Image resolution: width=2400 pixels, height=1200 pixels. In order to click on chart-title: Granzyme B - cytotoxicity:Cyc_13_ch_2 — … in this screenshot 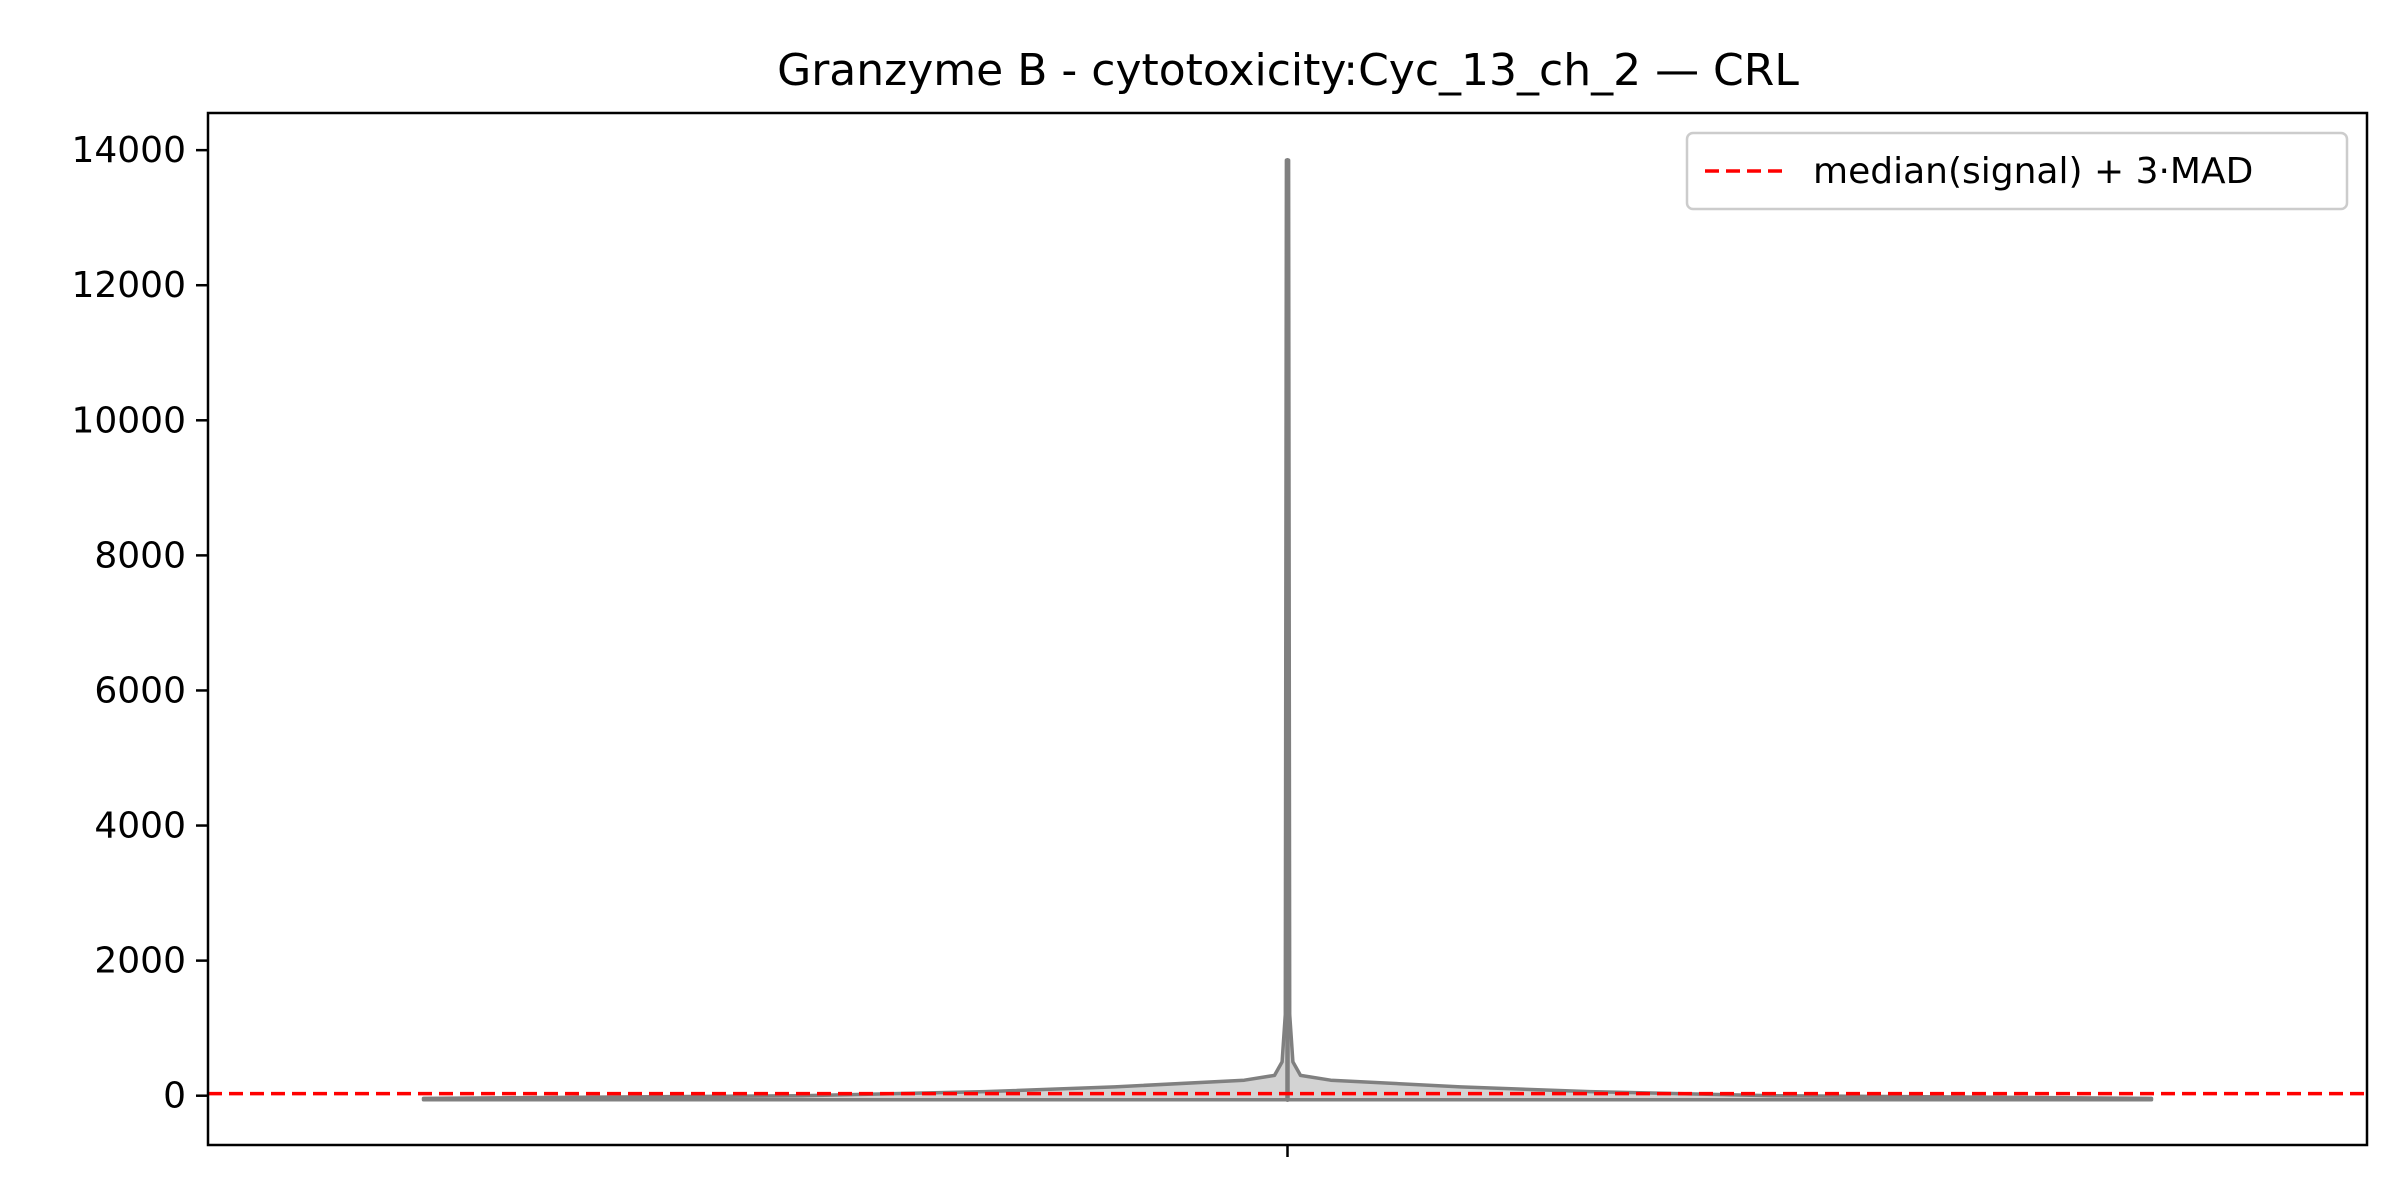, I will do `click(1288, 70)`.